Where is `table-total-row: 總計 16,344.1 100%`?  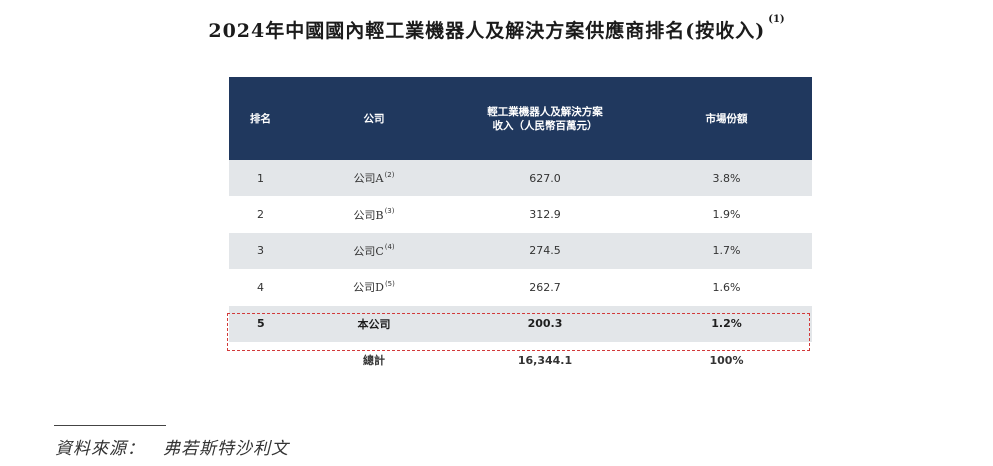
table-total-row: 總計 16,344.1 100% is located at coordinates (520, 360).